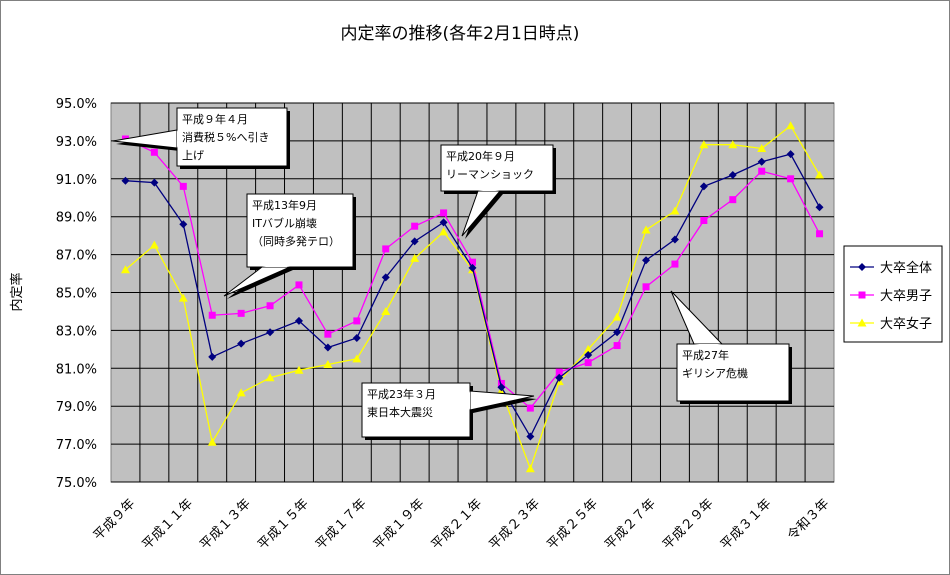 This screenshot has height=575, width=950. Describe the element at coordinates (76, 294) in the screenshot. I see `y-tick-label: 85.0%` at that location.